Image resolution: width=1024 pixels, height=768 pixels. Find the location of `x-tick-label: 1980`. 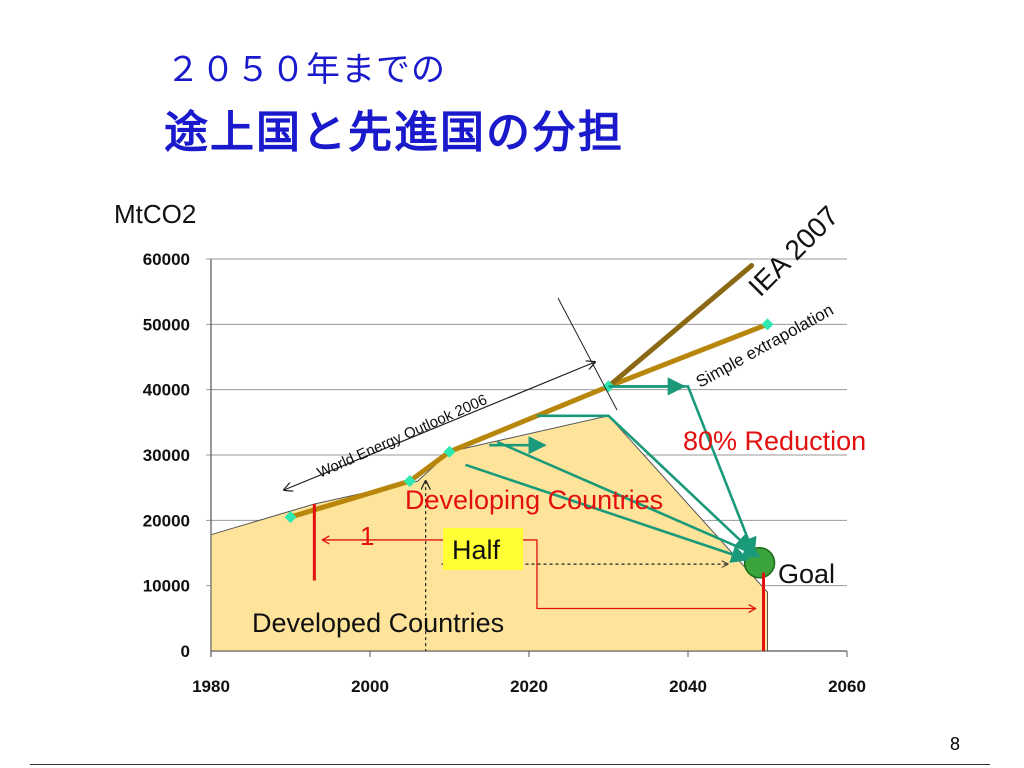

x-tick-label: 1980 is located at coordinates (211, 686).